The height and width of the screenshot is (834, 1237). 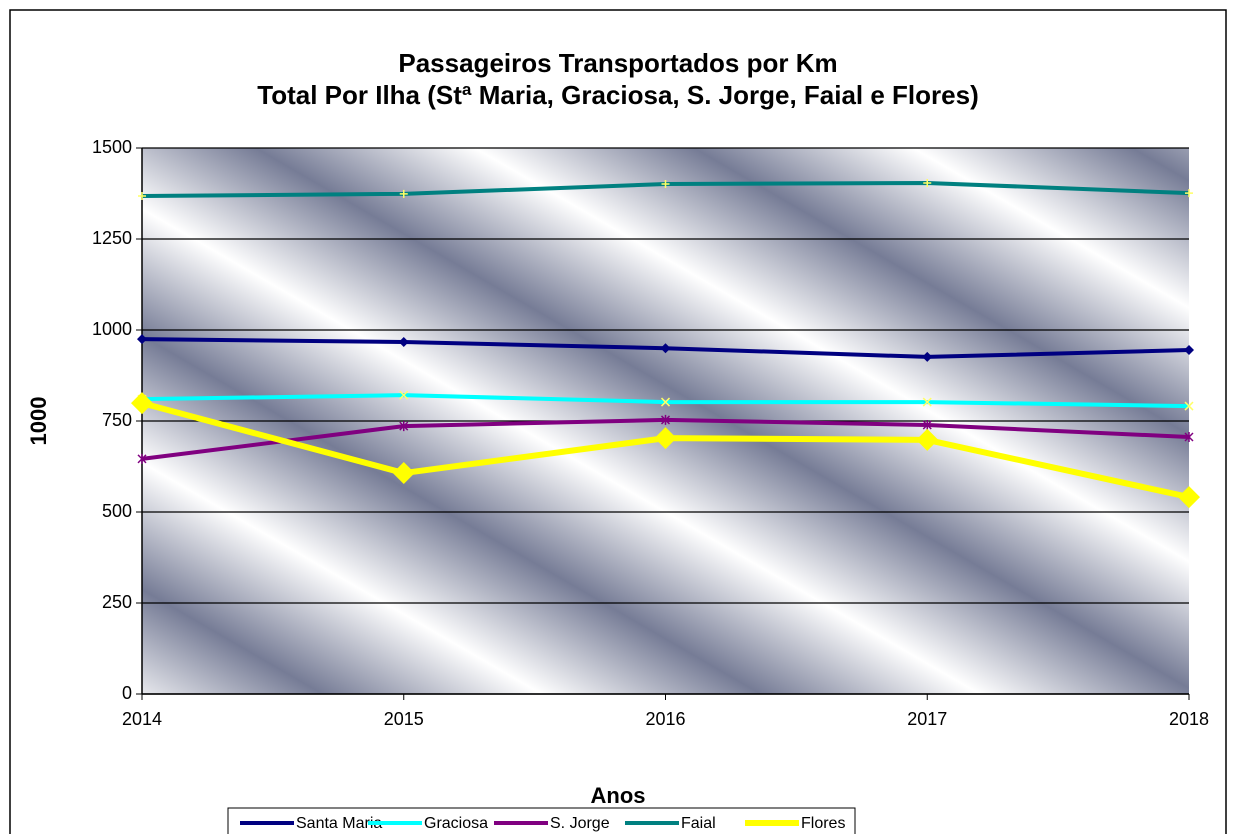 What do you see at coordinates (404, 719) in the screenshot?
I see `x-tick-label: 2015` at bounding box center [404, 719].